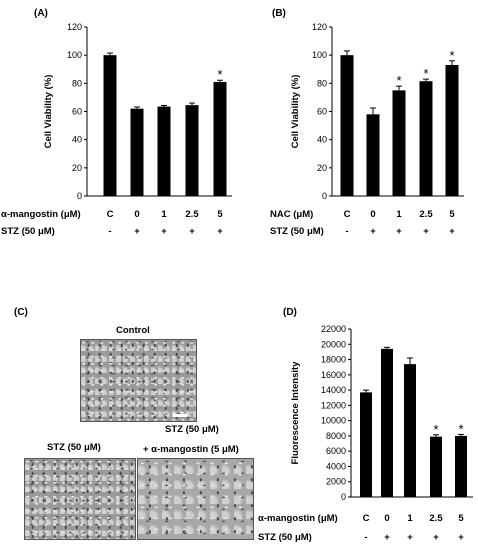 Image resolution: width=478 pixels, height=550 pixels. What do you see at coordinates (279, 13) in the screenshot?
I see `panel-label-b: (B)` at bounding box center [279, 13].